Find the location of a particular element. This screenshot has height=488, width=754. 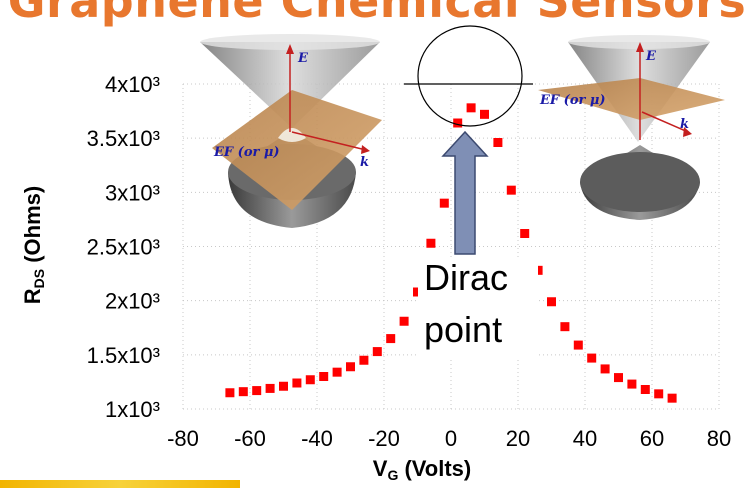

annotation-line-1: Dirac is located at coordinates (466, 277).